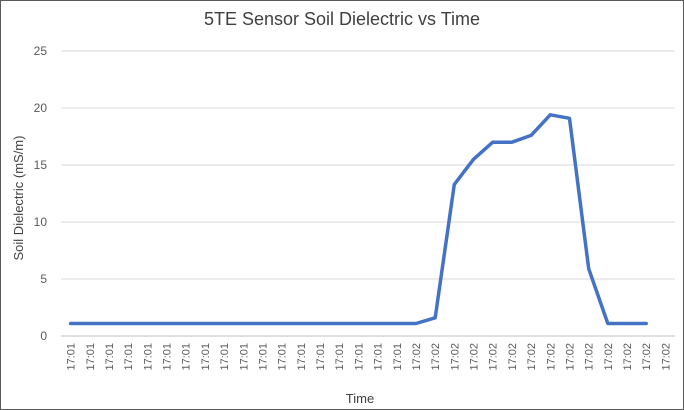  What do you see at coordinates (41, 51) in the screenshot?
I see `y-tick-label: 25` at bounding box center [41, 51].